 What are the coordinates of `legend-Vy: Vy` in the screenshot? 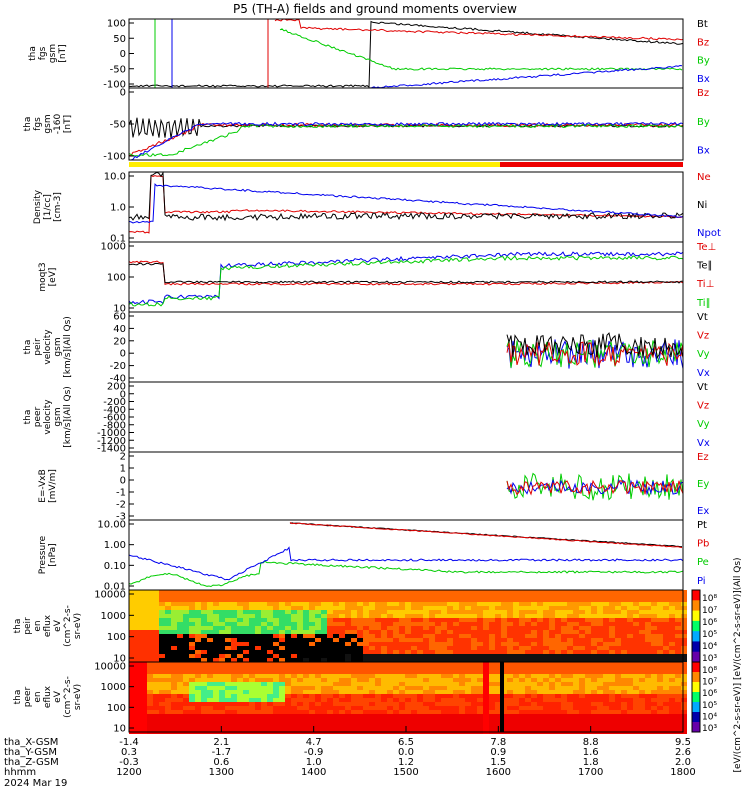 It's located at (703, 424).